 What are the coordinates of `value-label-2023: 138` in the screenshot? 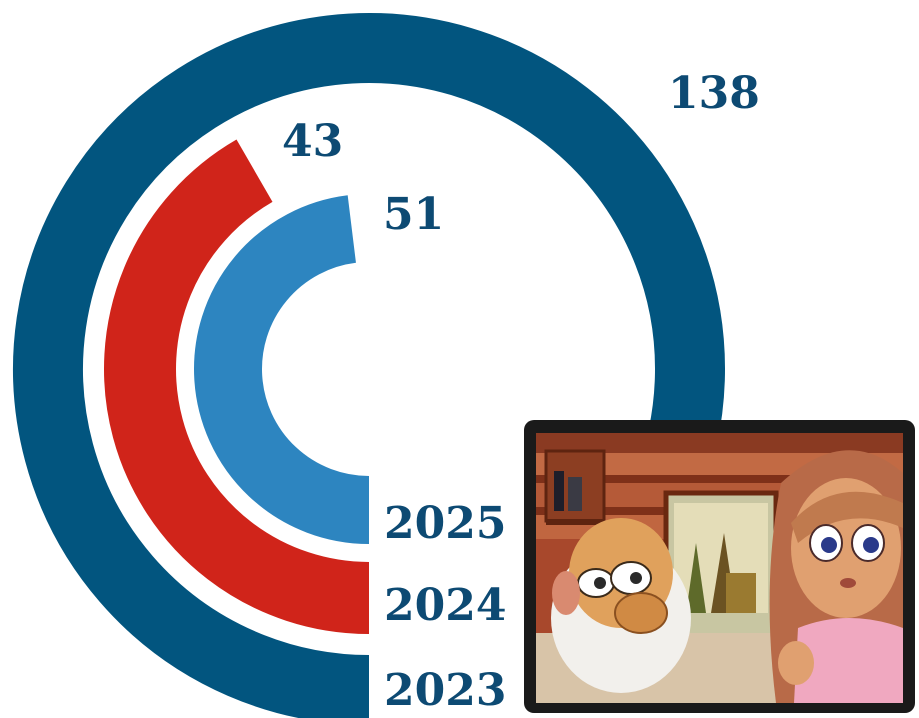 It's located at (714, 93).